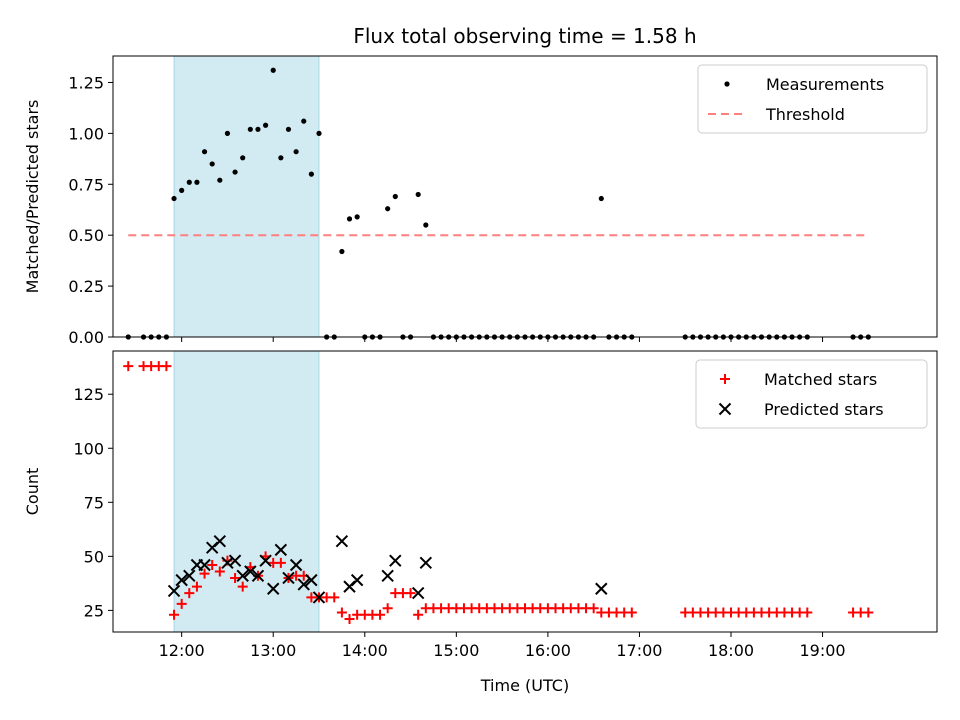 This screenshot has width=960, height=720. Describe the element at coordinates (32, 197) in the screenshot. I see `y-axis-label: Matched/Predicted stars` at that location.